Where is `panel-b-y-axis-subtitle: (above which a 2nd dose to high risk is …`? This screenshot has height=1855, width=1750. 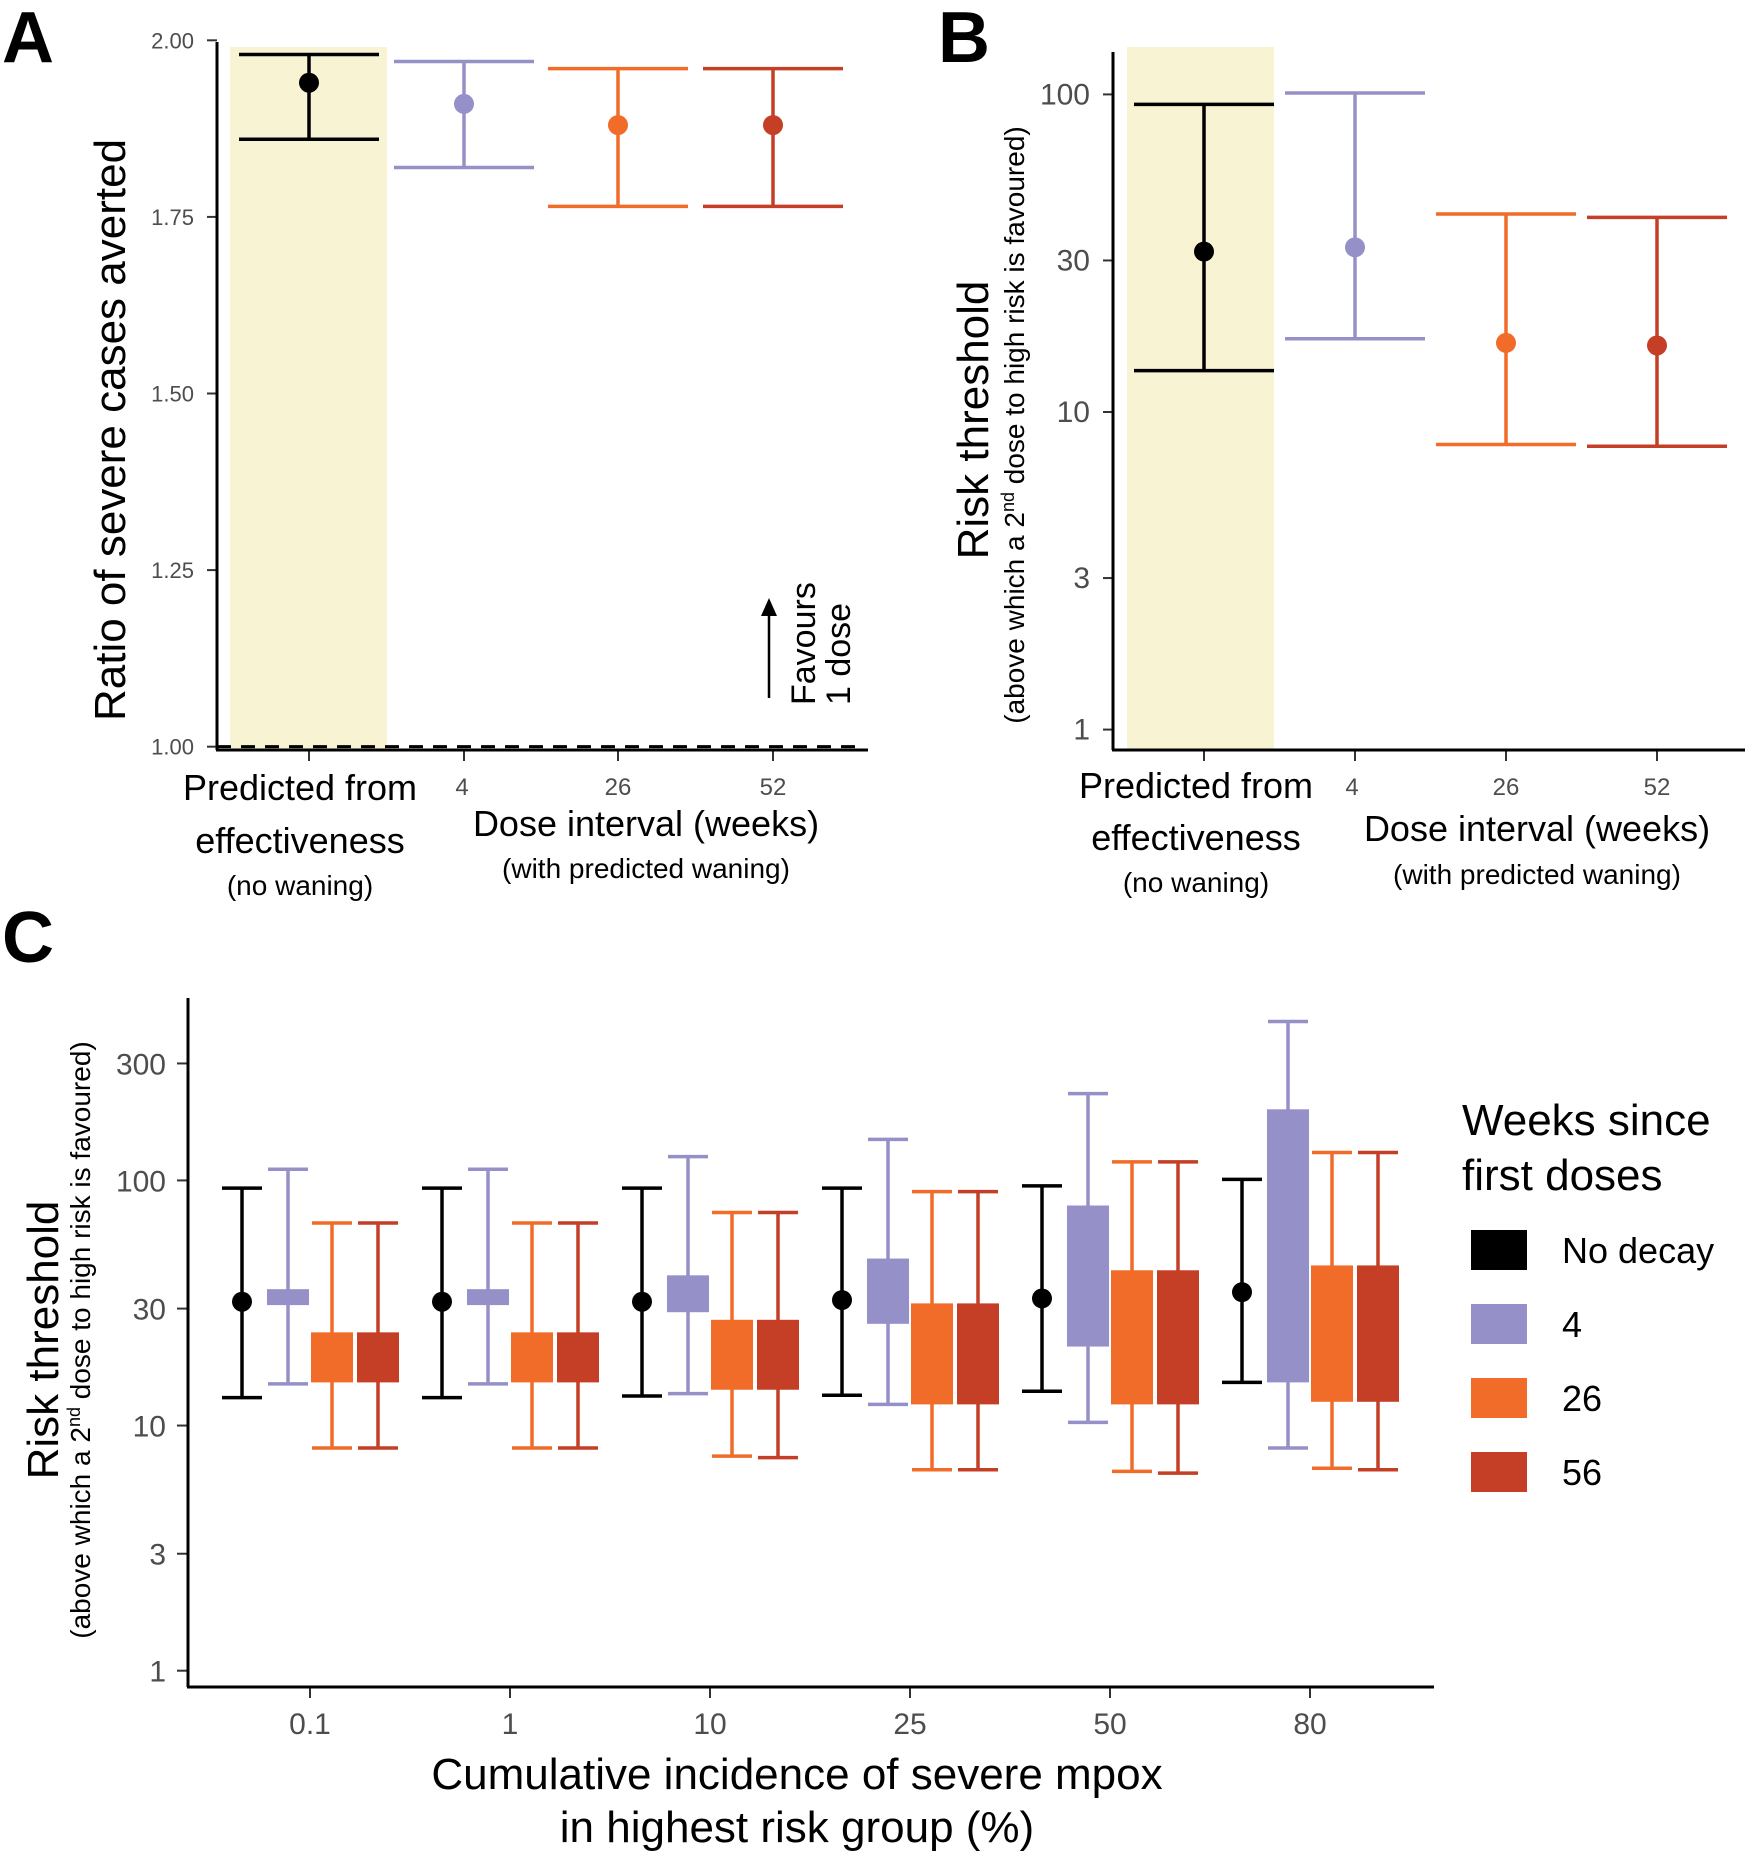 panel-b-y-axis-subtitle: (above which a 2nd dose to high risk is … is located at coordinates (1014, 424).